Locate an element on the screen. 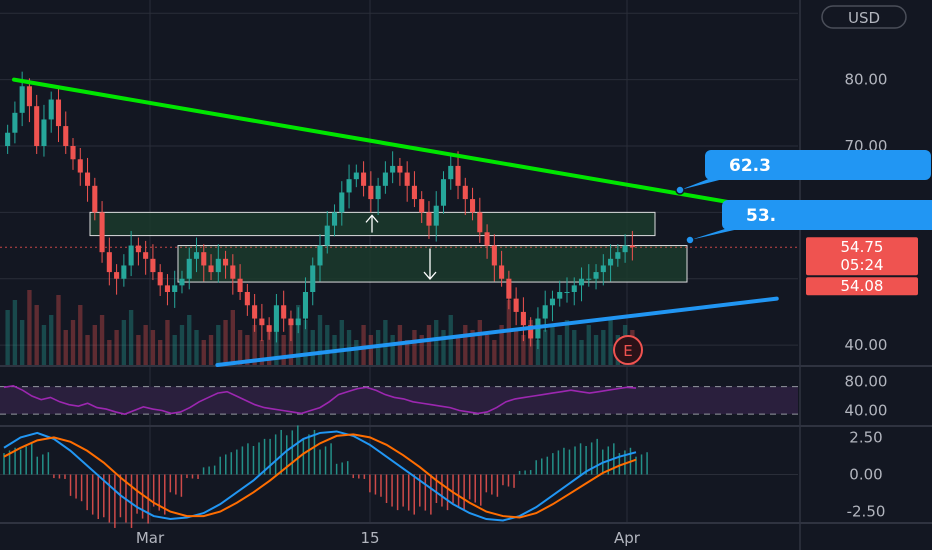 The image size is (932, 550). price-zones is located at coordinates (400, 247).